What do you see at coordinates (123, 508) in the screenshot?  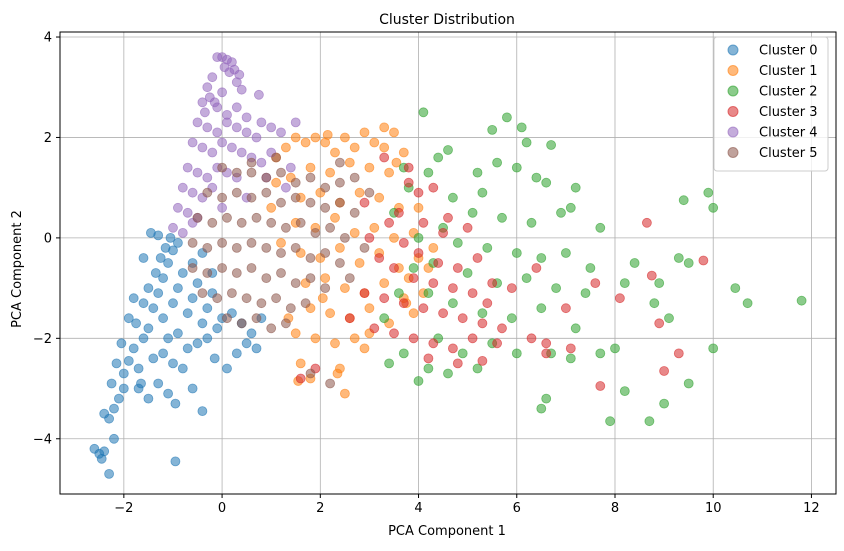 I see `x-tick-label: −2` at bounding box center [123, 508].